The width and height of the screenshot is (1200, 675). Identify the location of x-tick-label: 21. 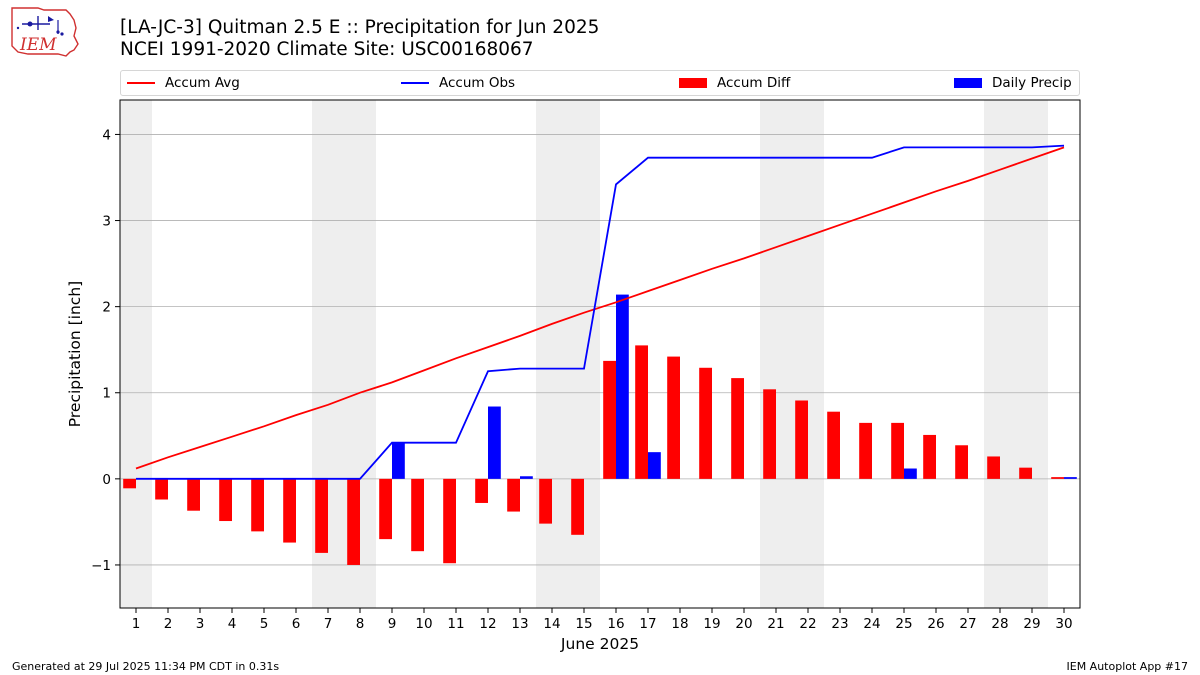
(775, 624).